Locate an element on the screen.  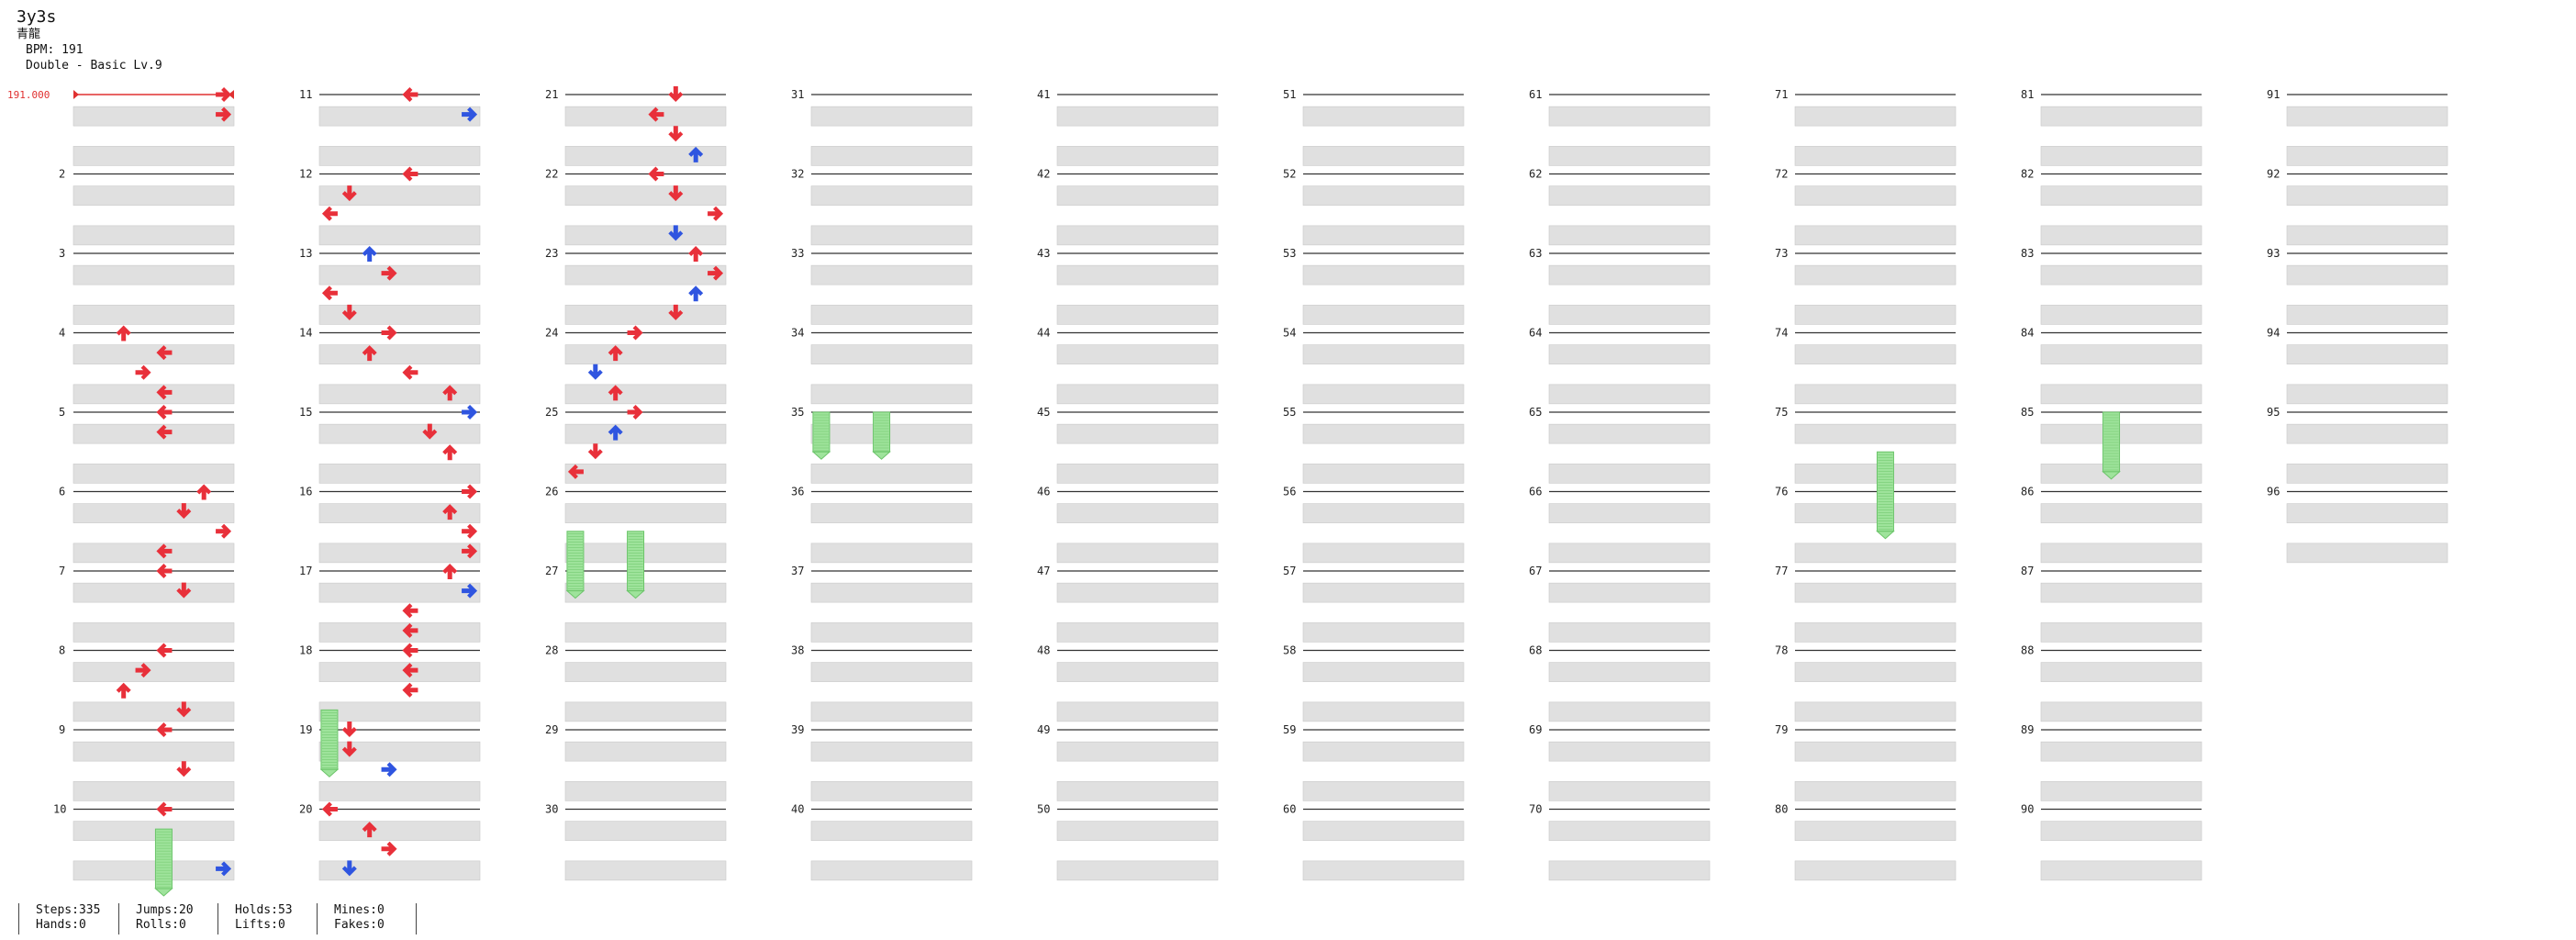
measure-number: 88 is located at coordinates (2027, 650).